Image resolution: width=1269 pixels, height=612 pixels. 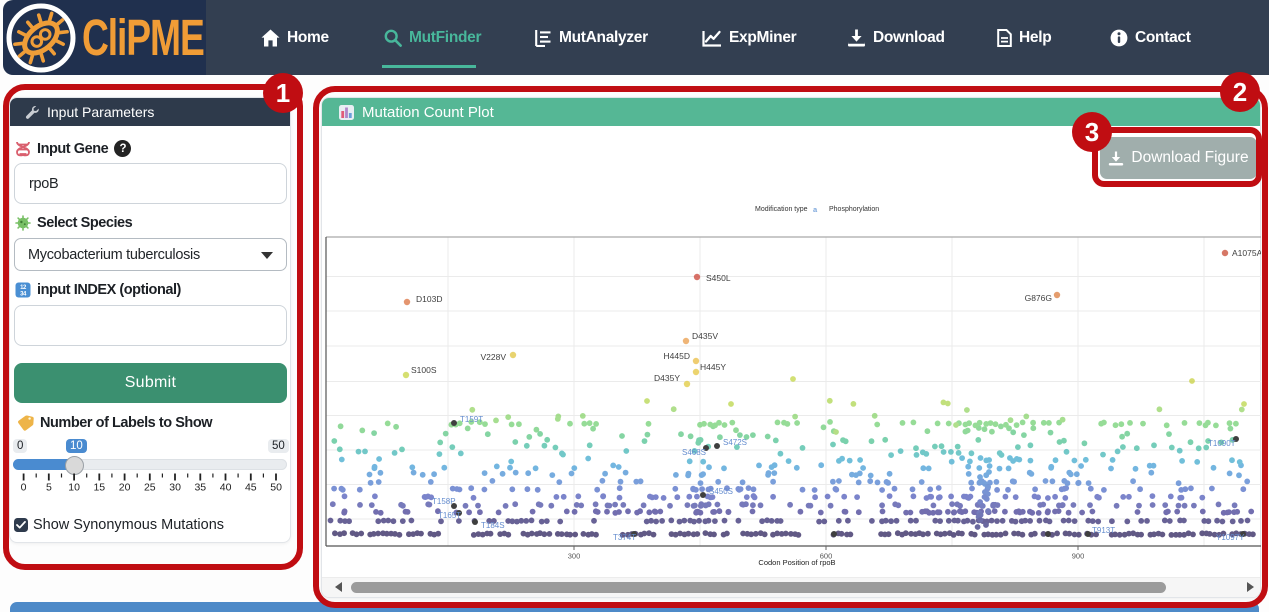 What do you see at coordinates (735, 442) in the screenshot?
I see `svg-text: S472S` at bounding box center [735, 442].